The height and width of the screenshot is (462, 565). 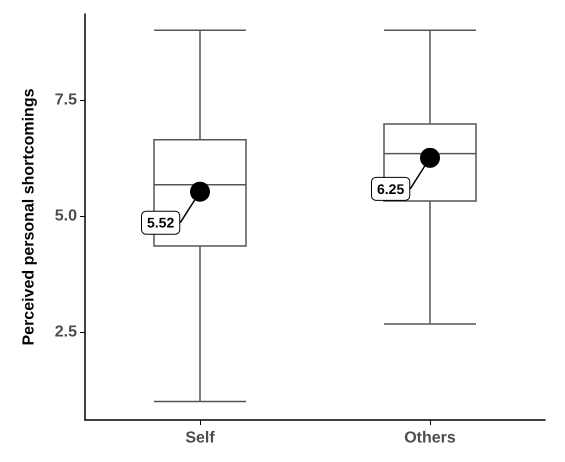 I want to click on y-axis-title: Perceived personal shortcomings, so click(x=29, y=217).